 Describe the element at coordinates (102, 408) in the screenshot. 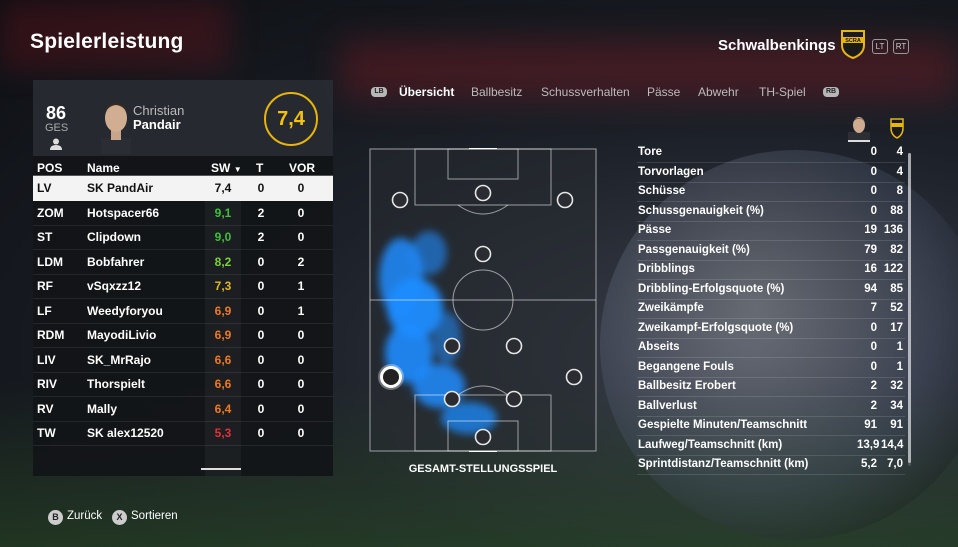

I see `row-player-name: Mally` at that location.